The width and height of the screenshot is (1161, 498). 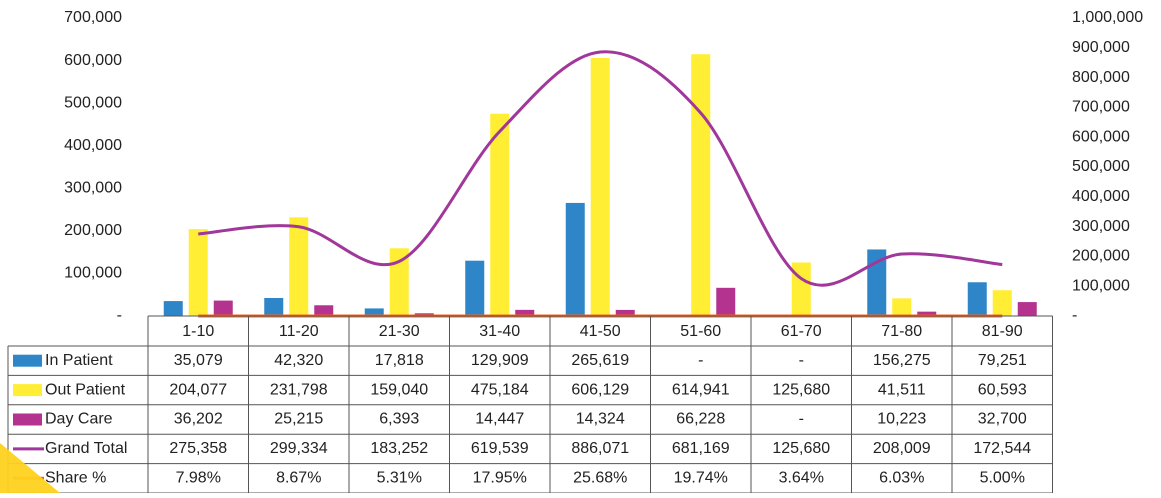 What do you see at coordinates (500, 389) in the screenshot?
I see `data-label-out-patient: 475,184` at bounding box center [500, 389].